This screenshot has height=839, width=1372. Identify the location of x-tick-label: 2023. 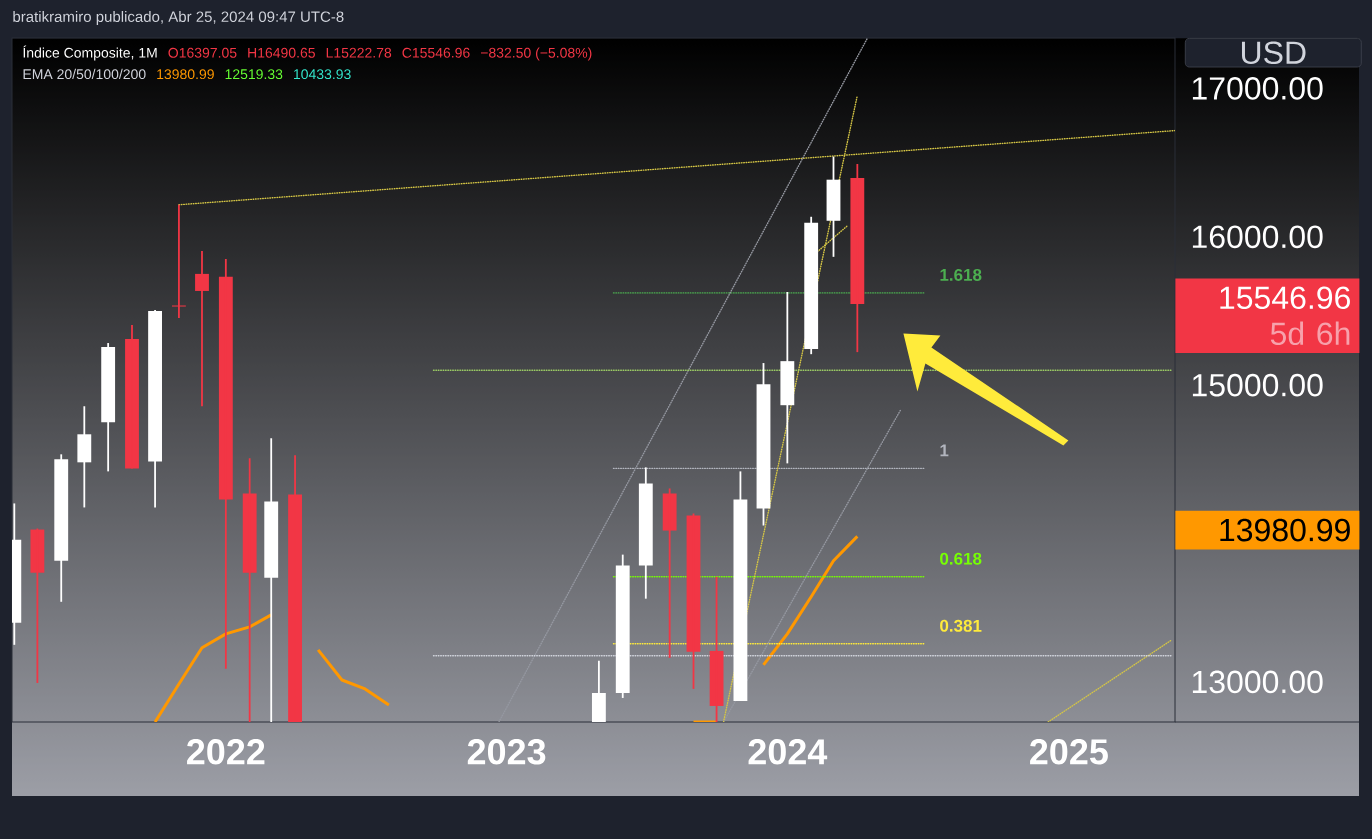
(506, 752).